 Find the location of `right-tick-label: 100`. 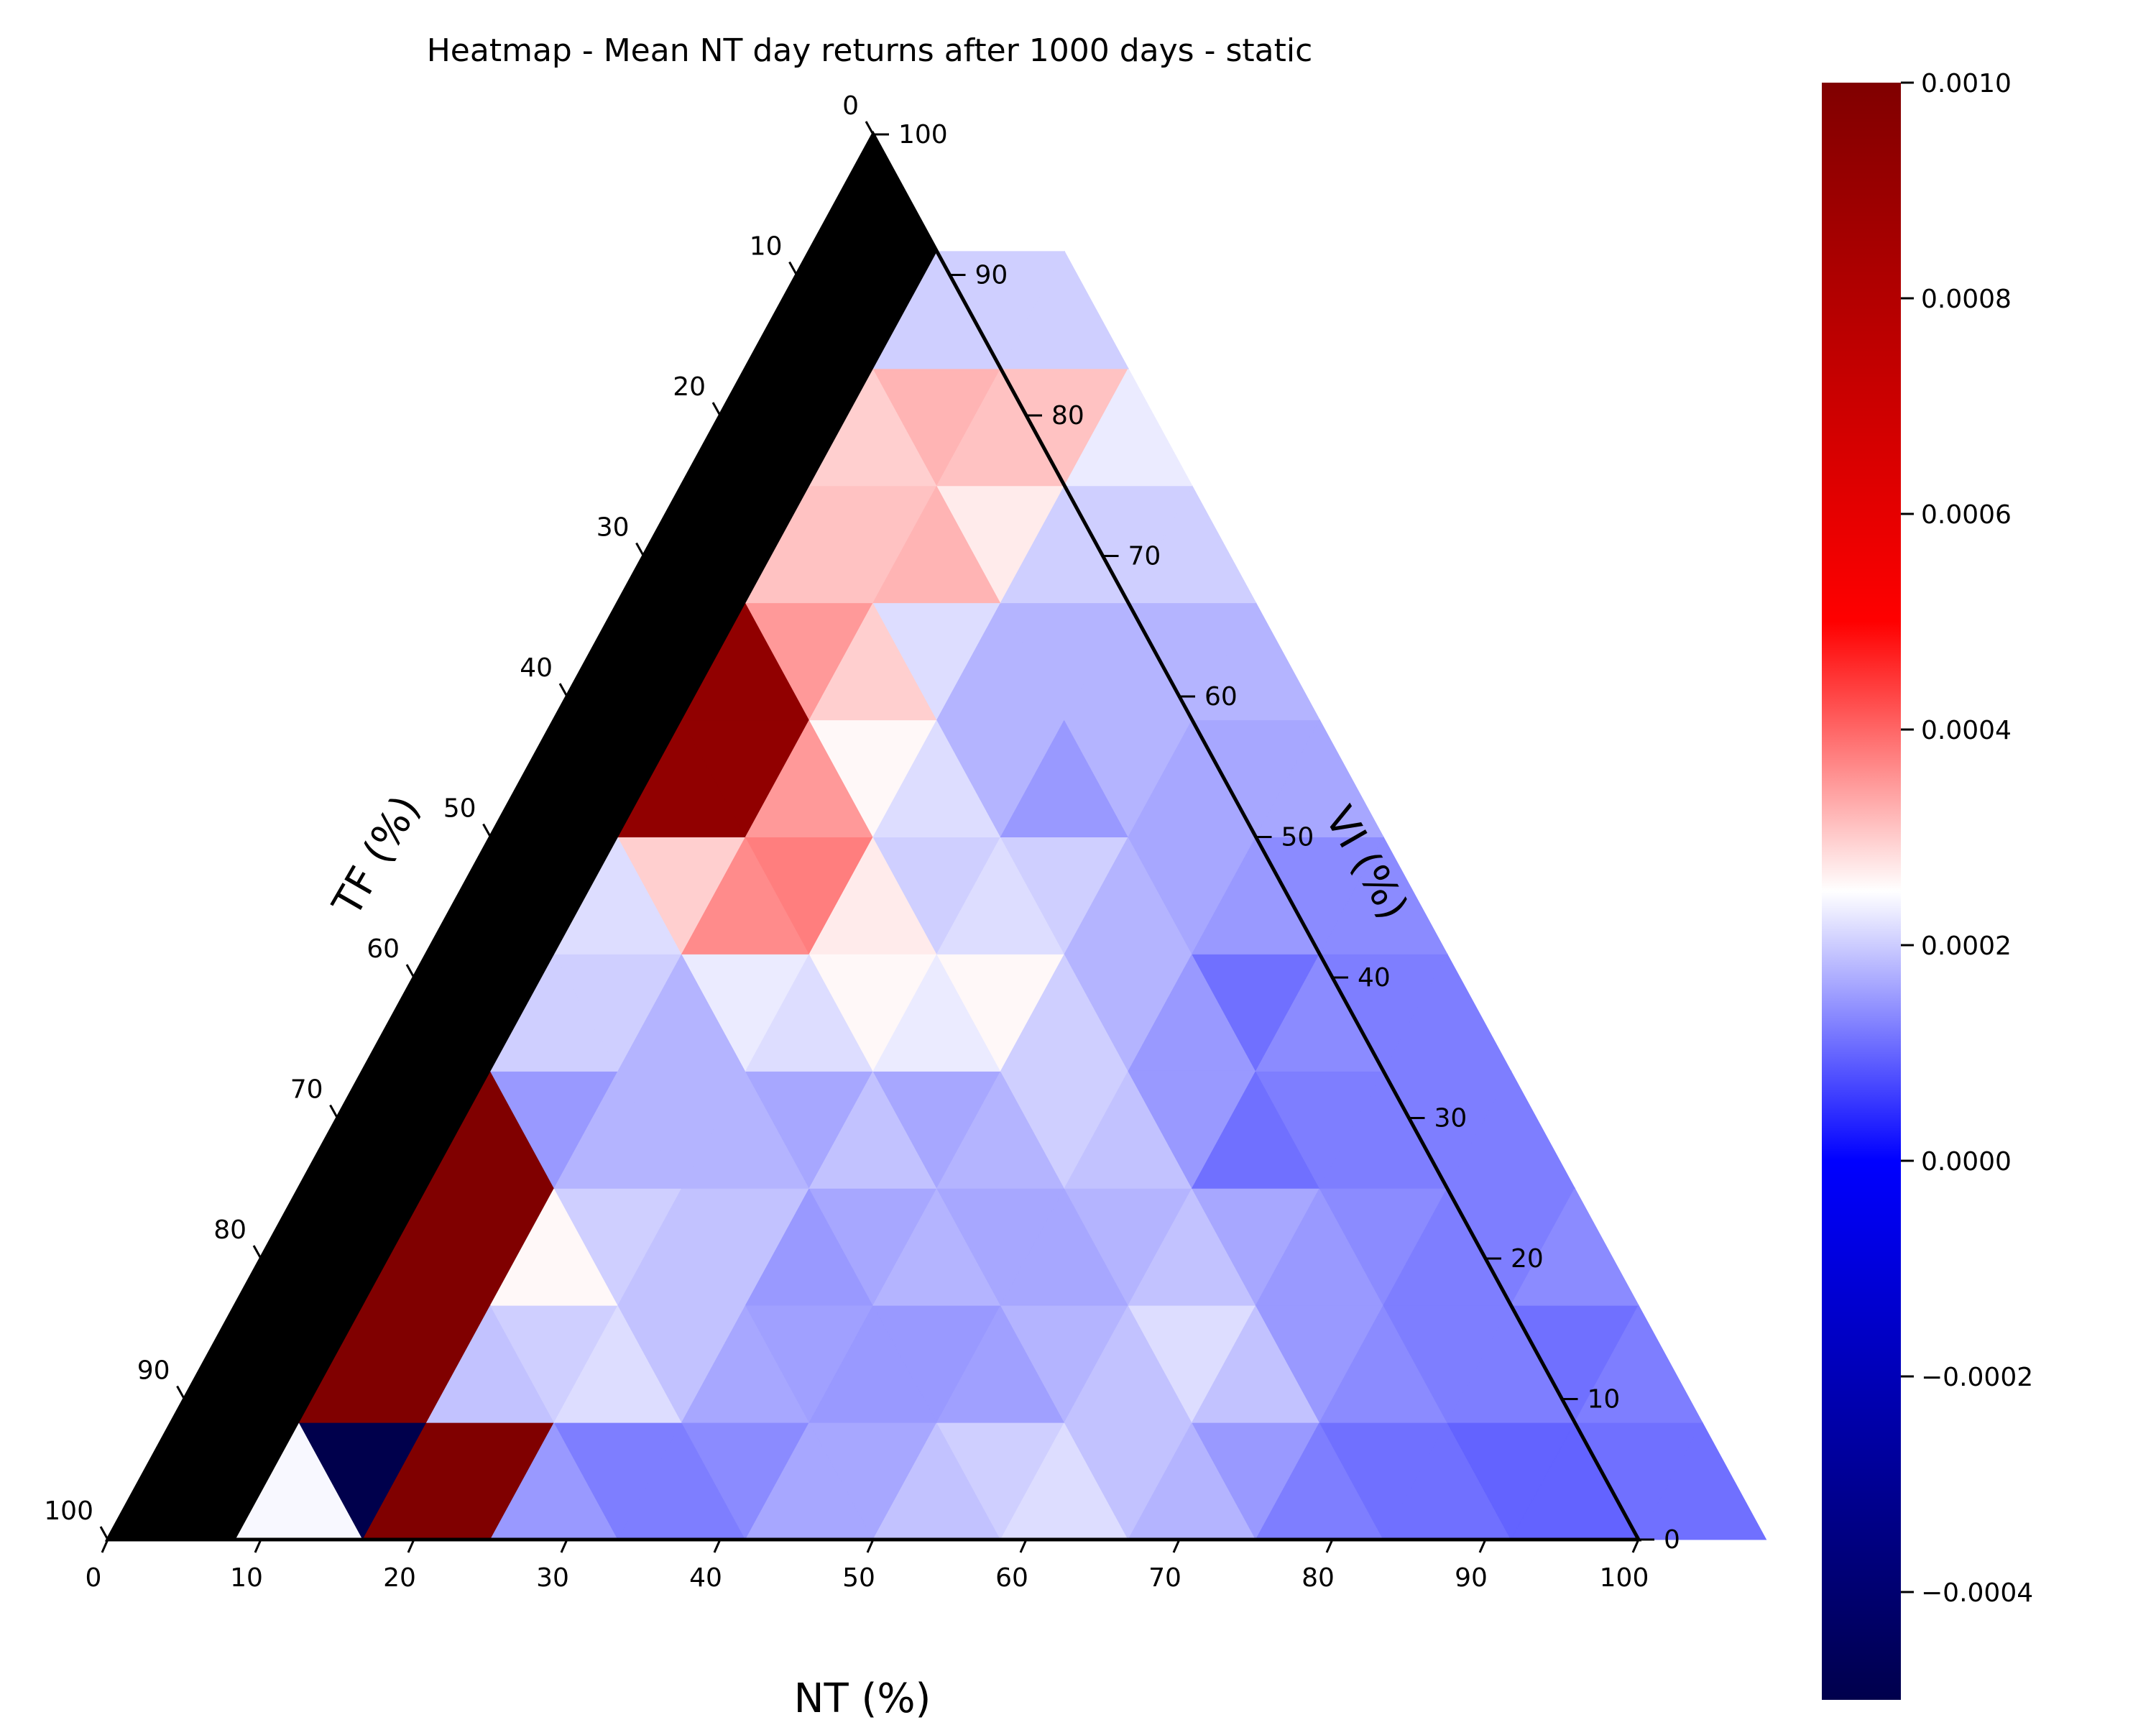

right-tick-label: 100 is located at coordinates (923, 135).